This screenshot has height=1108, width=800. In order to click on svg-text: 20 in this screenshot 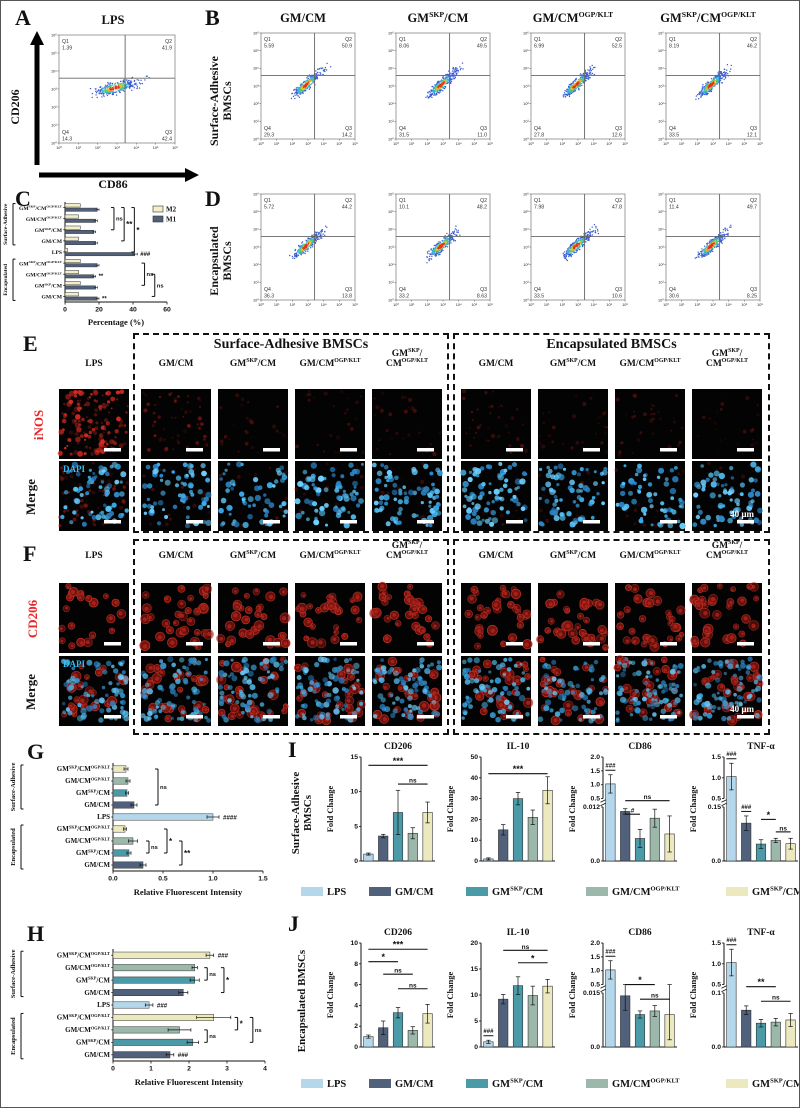, I will do `click(99, 310)`.